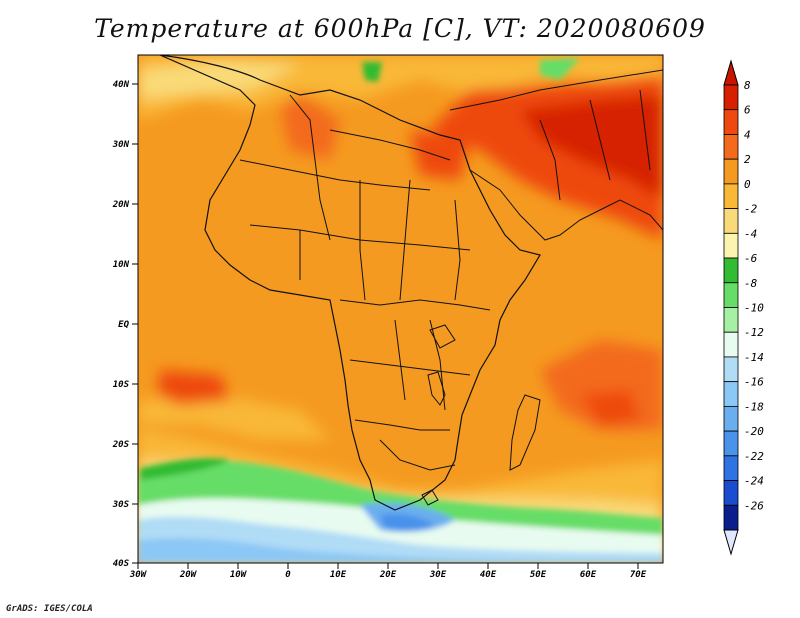 Image resolution: width=800 pixels, height=618 pixels. What do you see at coordinates (239, 575) in the screenshot?
I see `lon-tick-label: 10W` at bounding box center [239, 575].